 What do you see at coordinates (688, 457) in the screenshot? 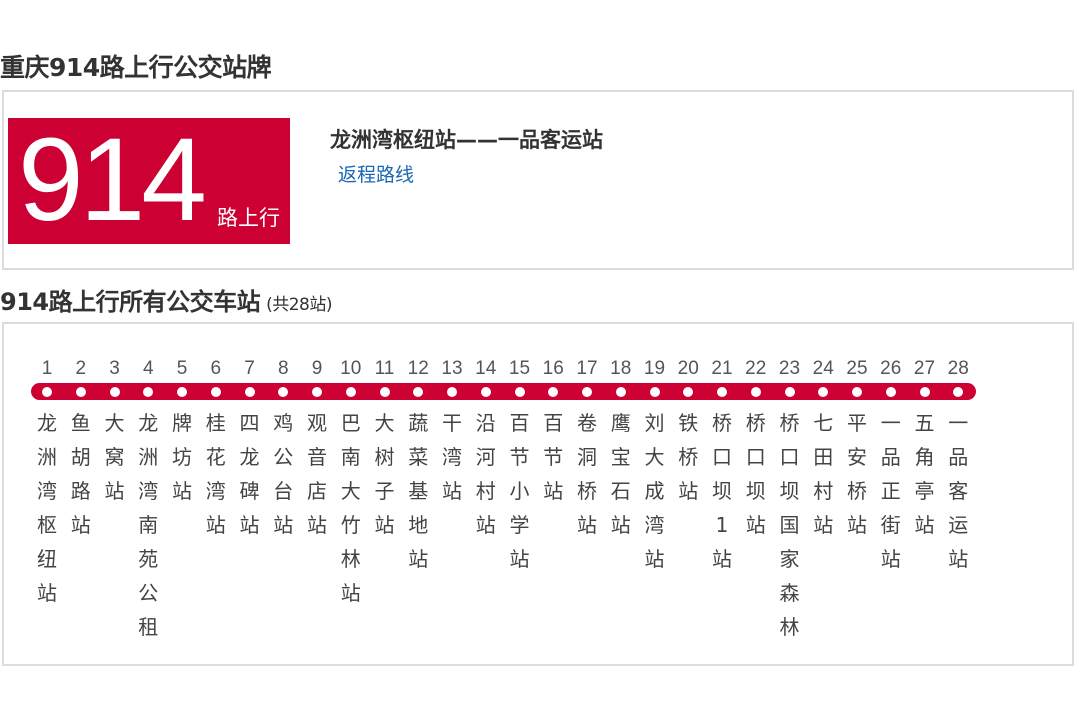
I see `stop-name: 铁桥站` at bounding box center [688, 457].